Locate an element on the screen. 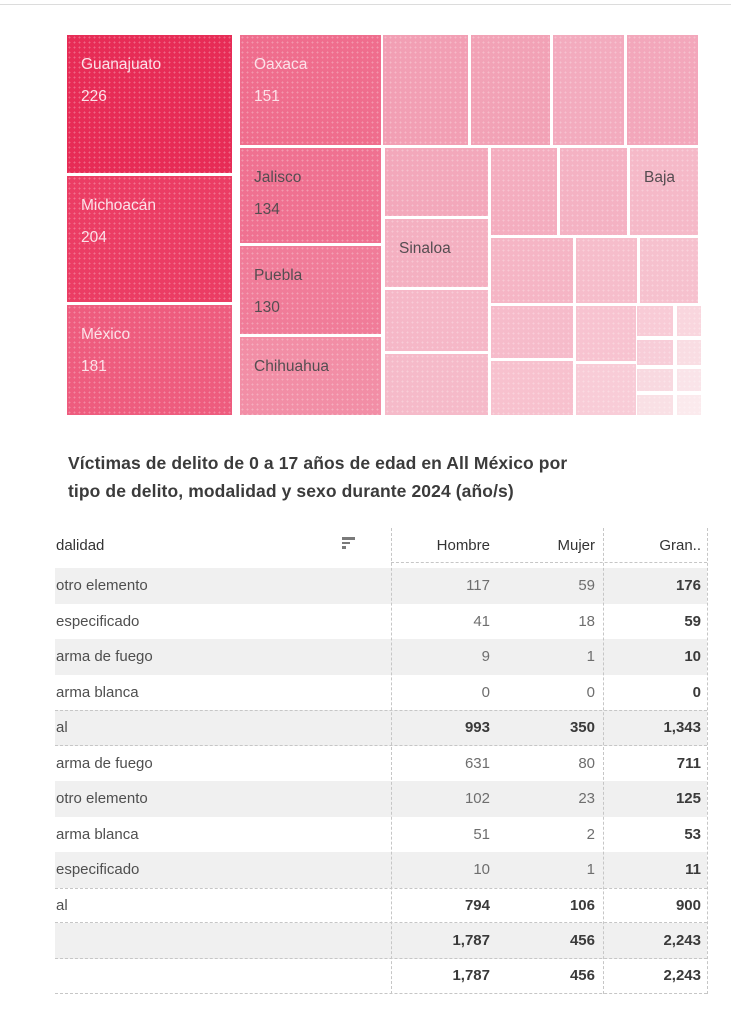 The width and height of the screenshot is (731, 1024). cell-grand-total: 125 is located at coordinates (688, 799).